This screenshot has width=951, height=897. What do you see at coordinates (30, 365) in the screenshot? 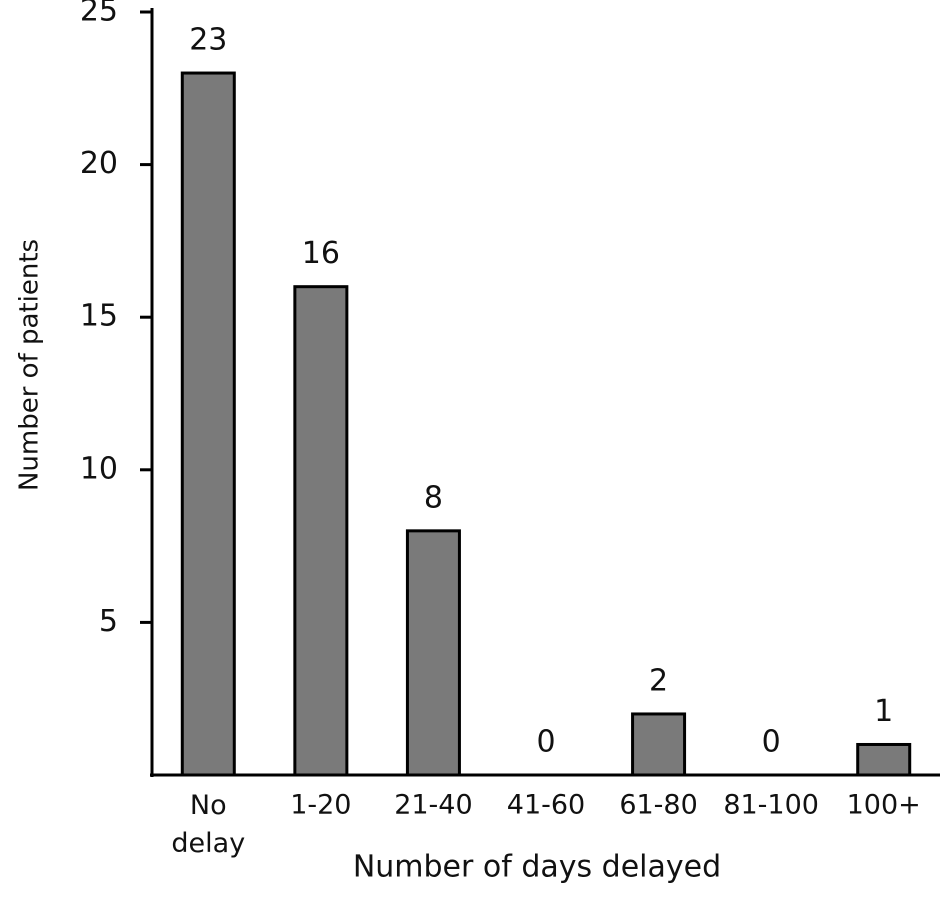
I see `y-axis-label: Number of patients` at bounding box center [30, 365].